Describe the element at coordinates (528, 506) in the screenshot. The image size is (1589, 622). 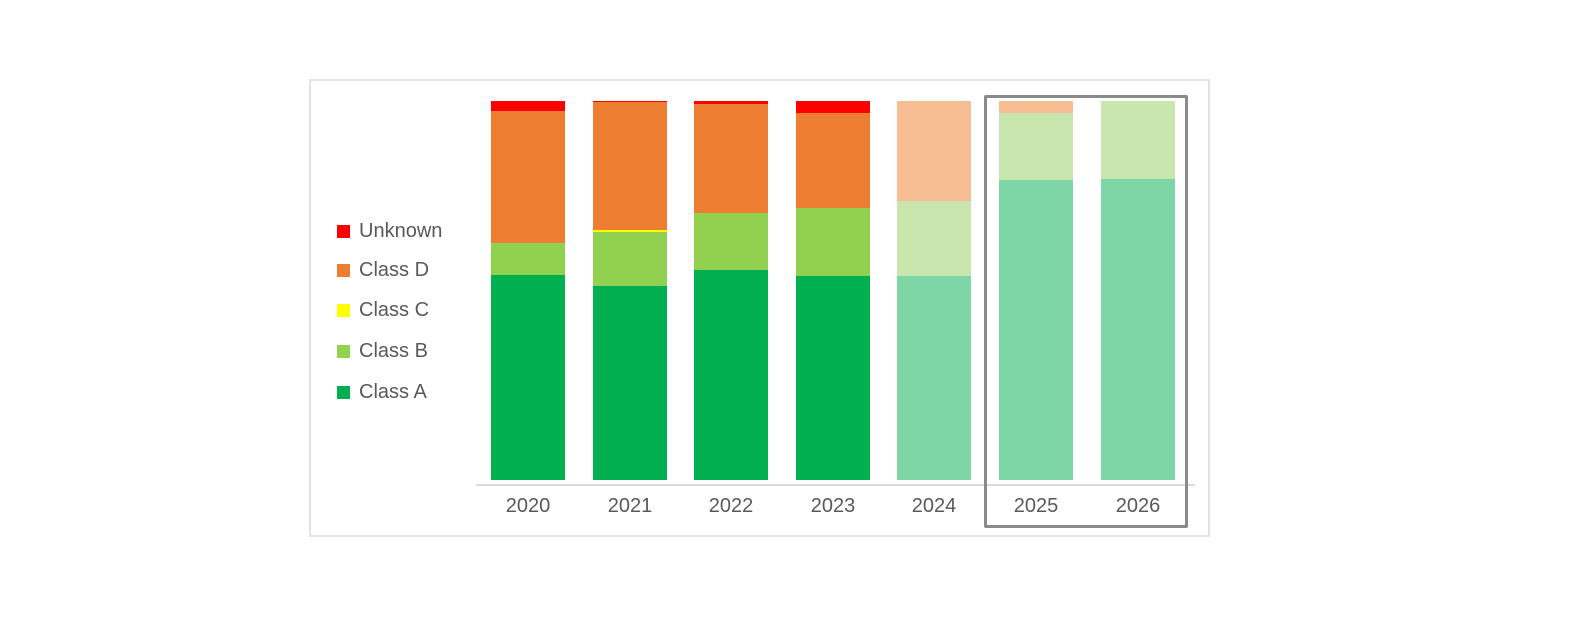
I see `x-axis-label-2020: 2020` at that location.